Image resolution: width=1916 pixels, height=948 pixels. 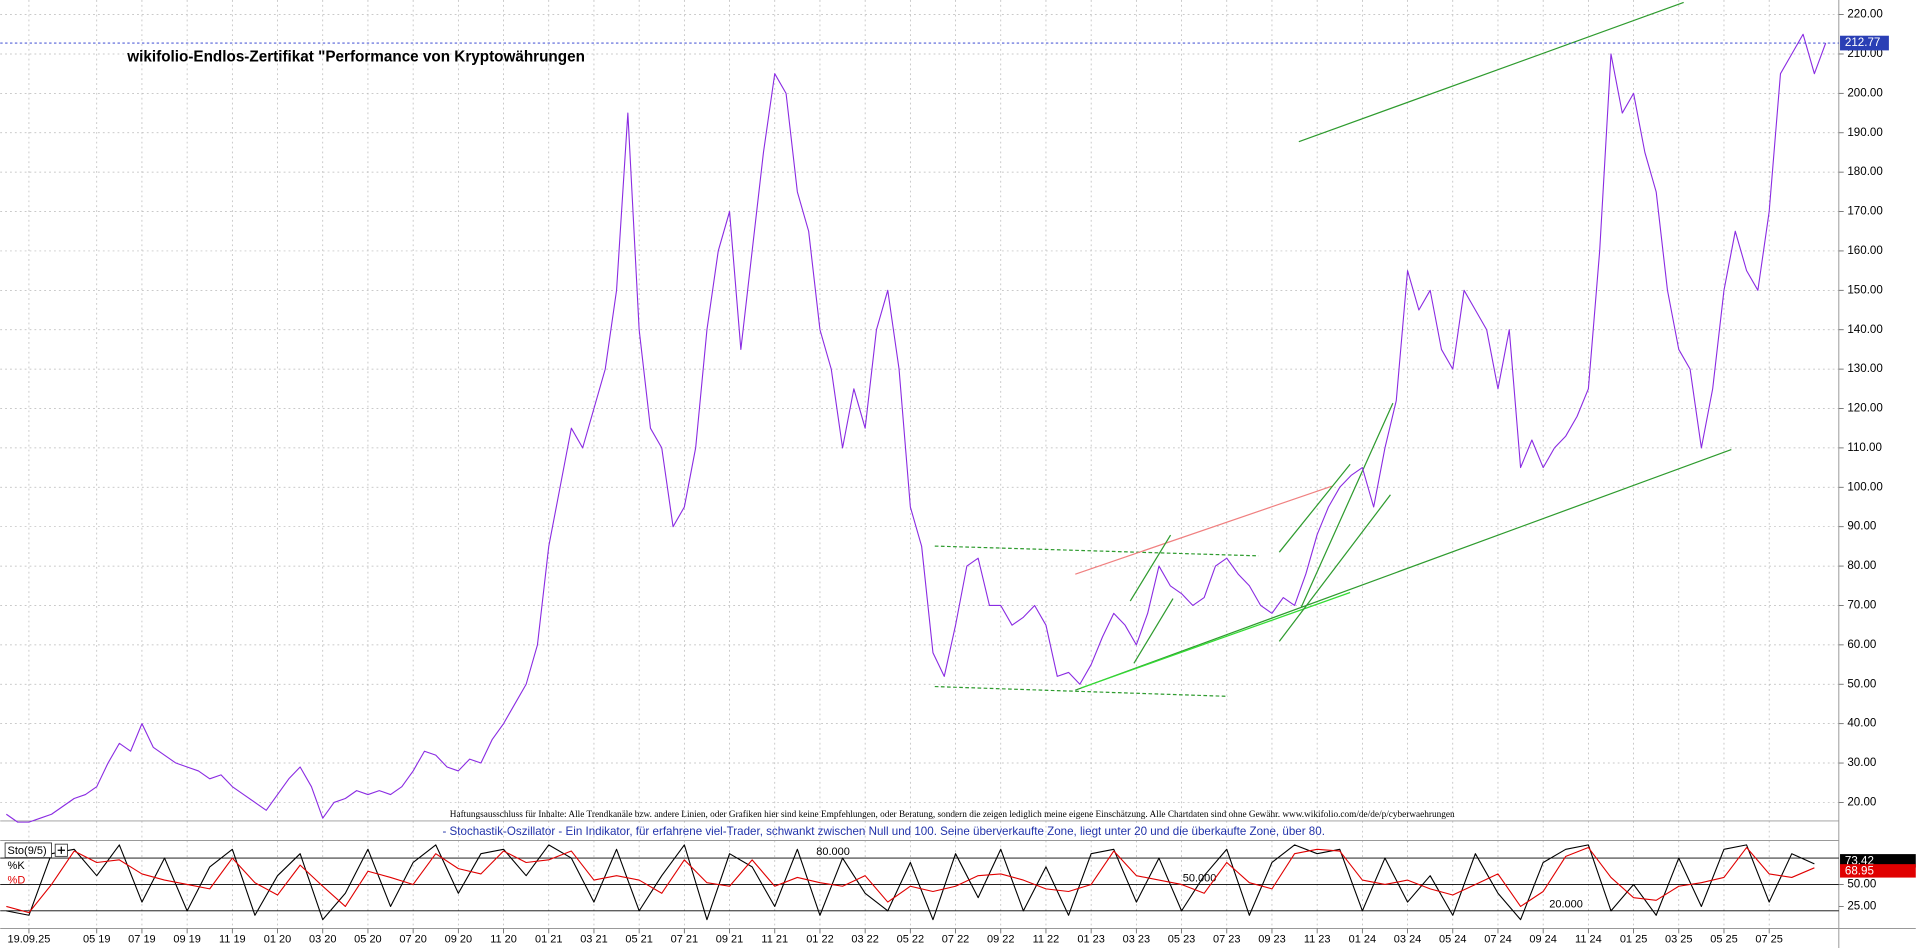 What do you see at coordinates (774, 939) in the screenshot?
I see `x-tick-label: 11 21` at bounding box center [774, 939].